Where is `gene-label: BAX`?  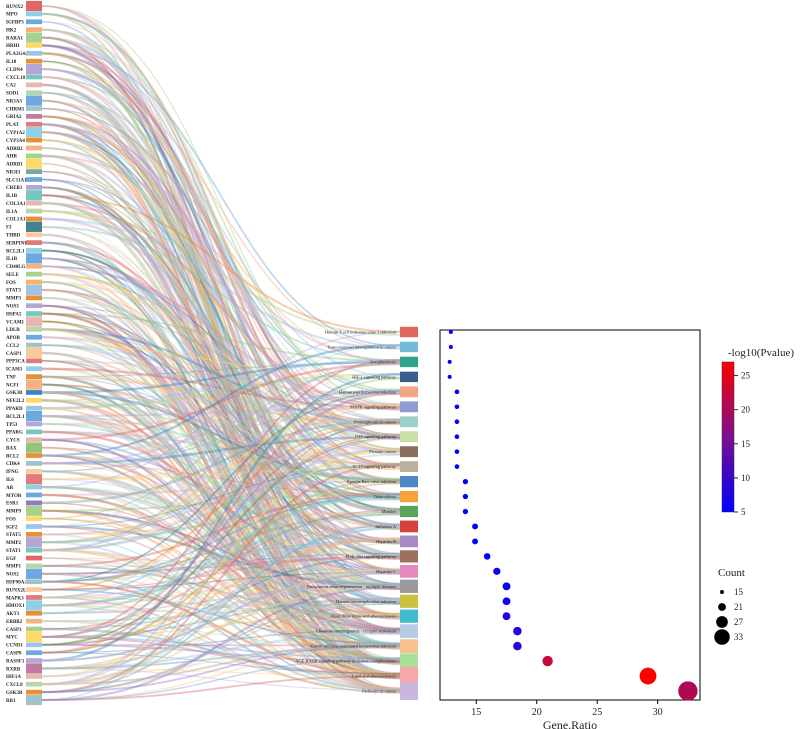 gene-label: BAX is located at coordinates (11, 448).